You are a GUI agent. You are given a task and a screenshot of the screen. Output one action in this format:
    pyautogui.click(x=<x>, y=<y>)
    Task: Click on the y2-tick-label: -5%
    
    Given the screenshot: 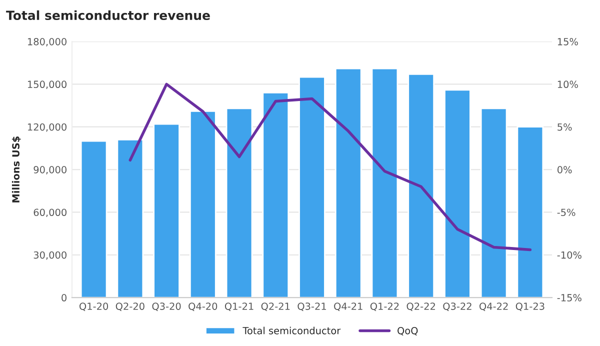 What is the action you would take?
    pyautogui.click(x=566, y=212)
    